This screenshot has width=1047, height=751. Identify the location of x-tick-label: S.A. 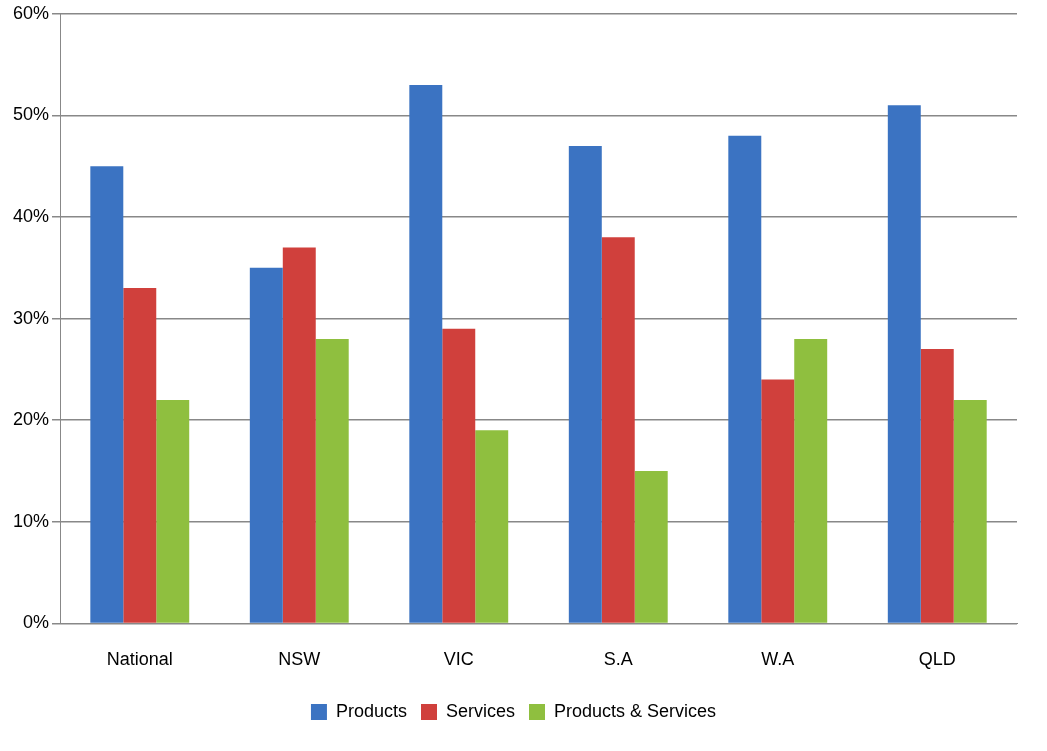
(618, 659).